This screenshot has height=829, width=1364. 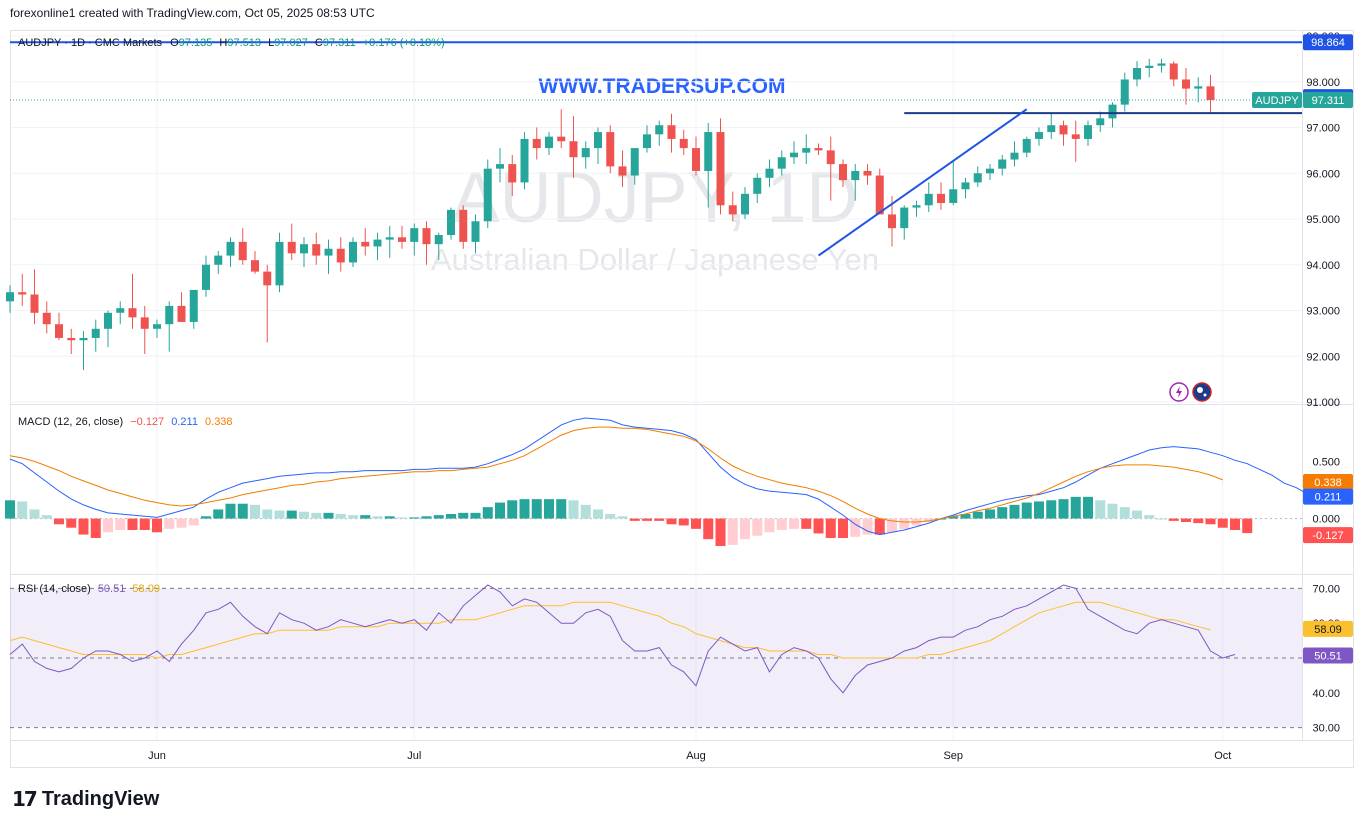 What do you see at coordinates (696, 756) in the screenshot?
I see `time-tick-label: Aug` at bounding box center [696, 756].